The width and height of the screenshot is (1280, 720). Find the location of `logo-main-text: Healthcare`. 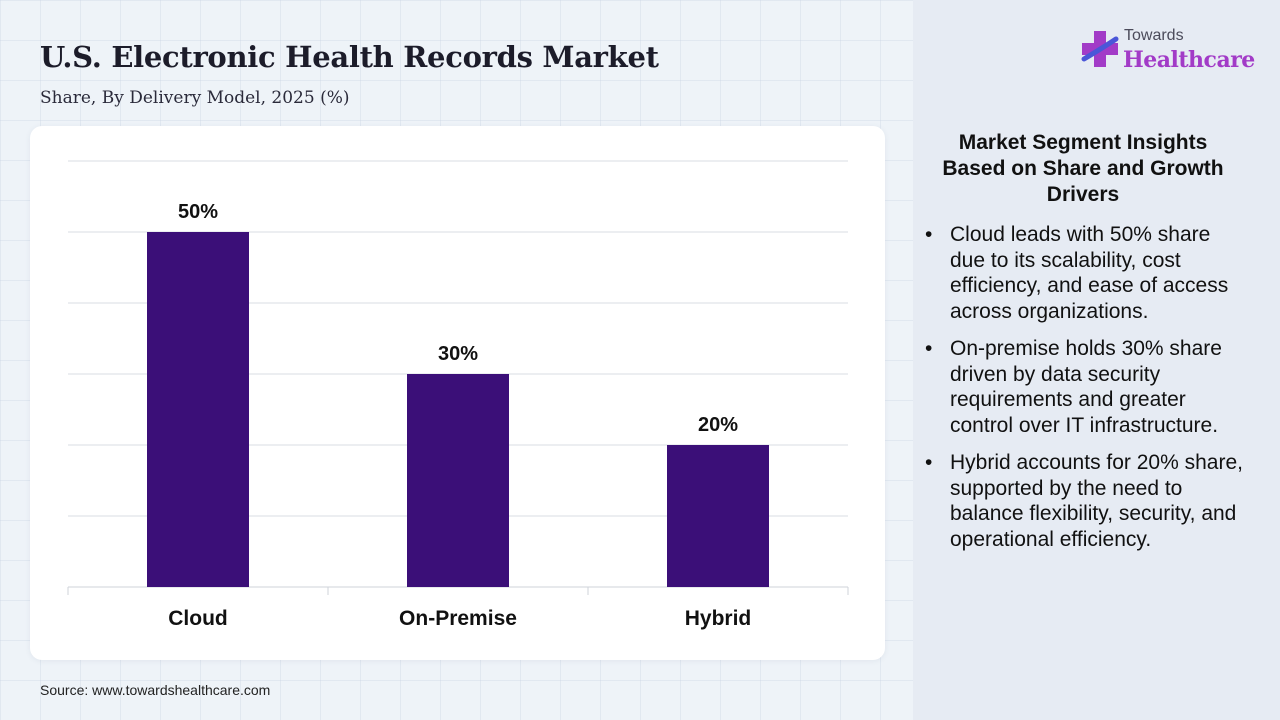

logo-main-text: Healthcare is located at coordinates (1189, 60).